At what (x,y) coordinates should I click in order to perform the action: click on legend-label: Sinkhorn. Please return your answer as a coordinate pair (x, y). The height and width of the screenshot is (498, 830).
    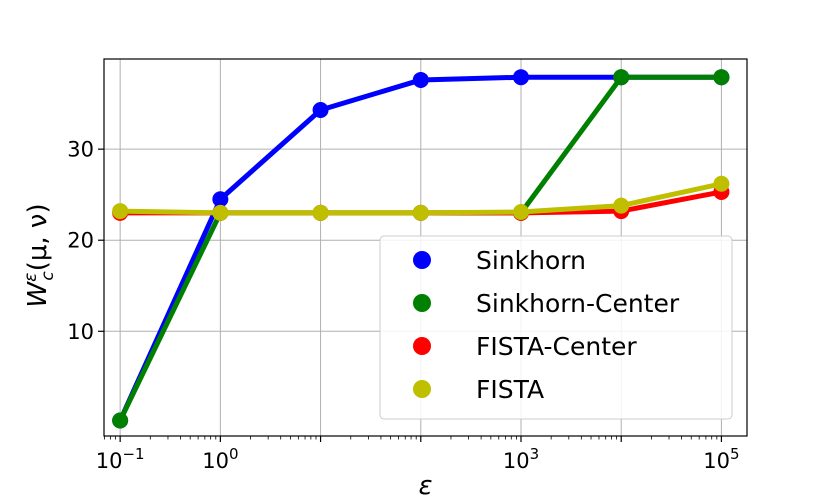
    Looking at the image, I should click on (531, 260).